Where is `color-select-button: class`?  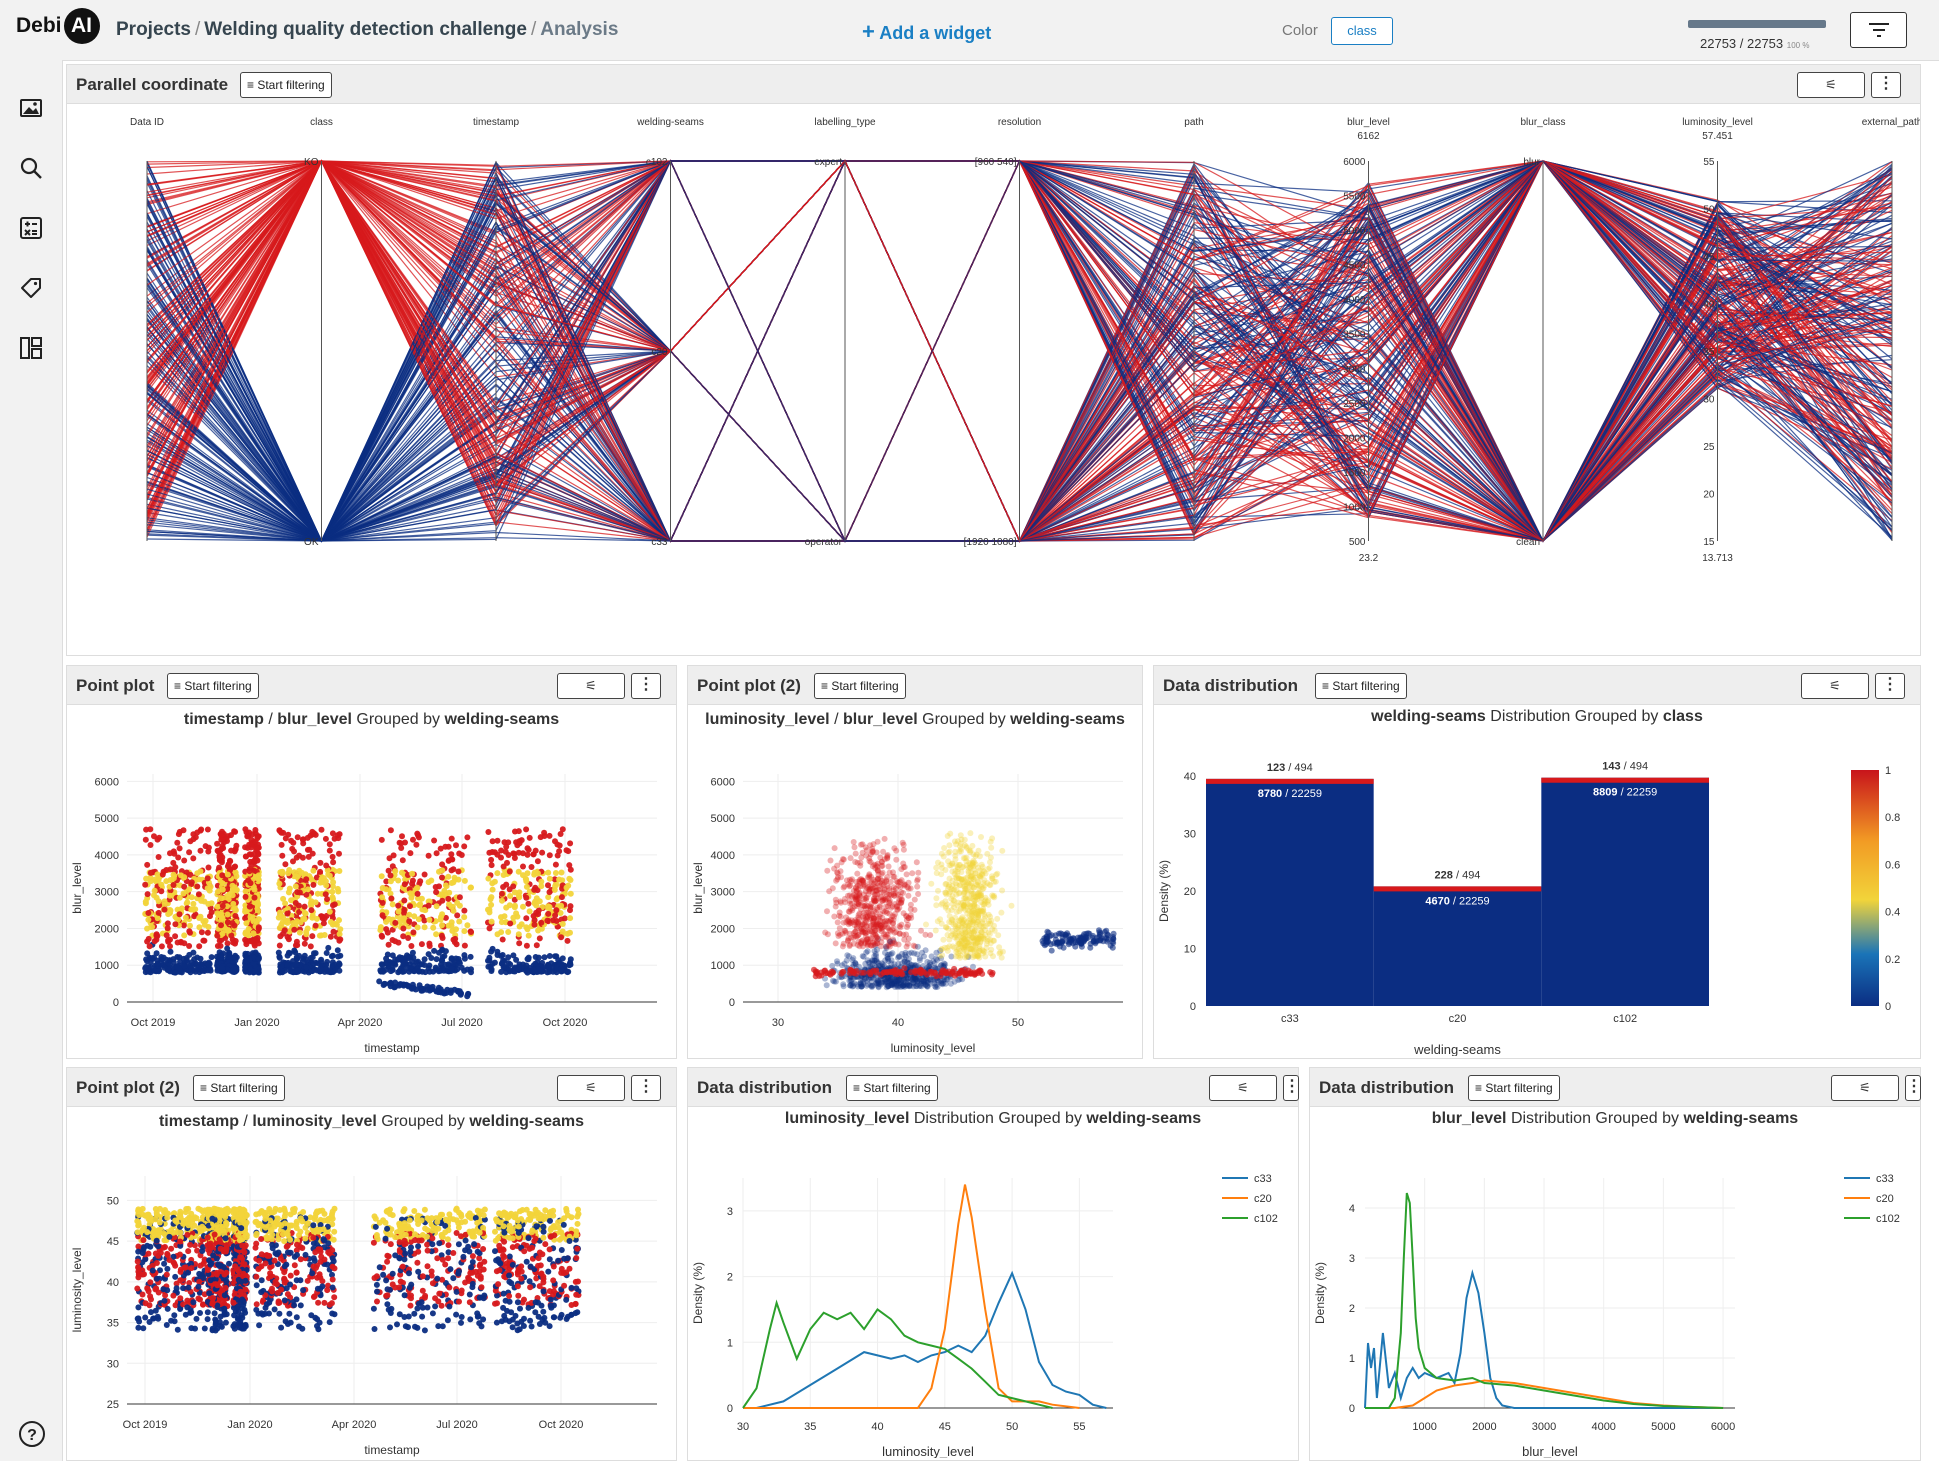
color-select-button: class is located at coordinates (1362, 31).